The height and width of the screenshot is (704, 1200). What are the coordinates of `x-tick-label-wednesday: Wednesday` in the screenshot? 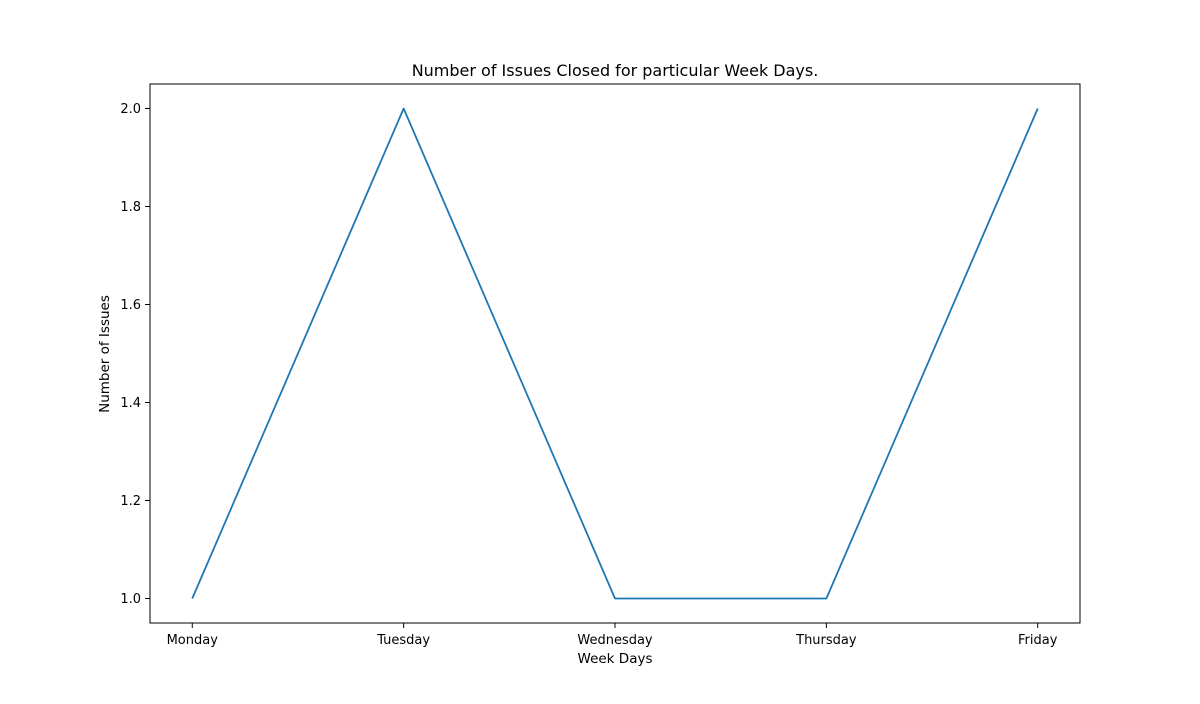 It's located at (615, 640).